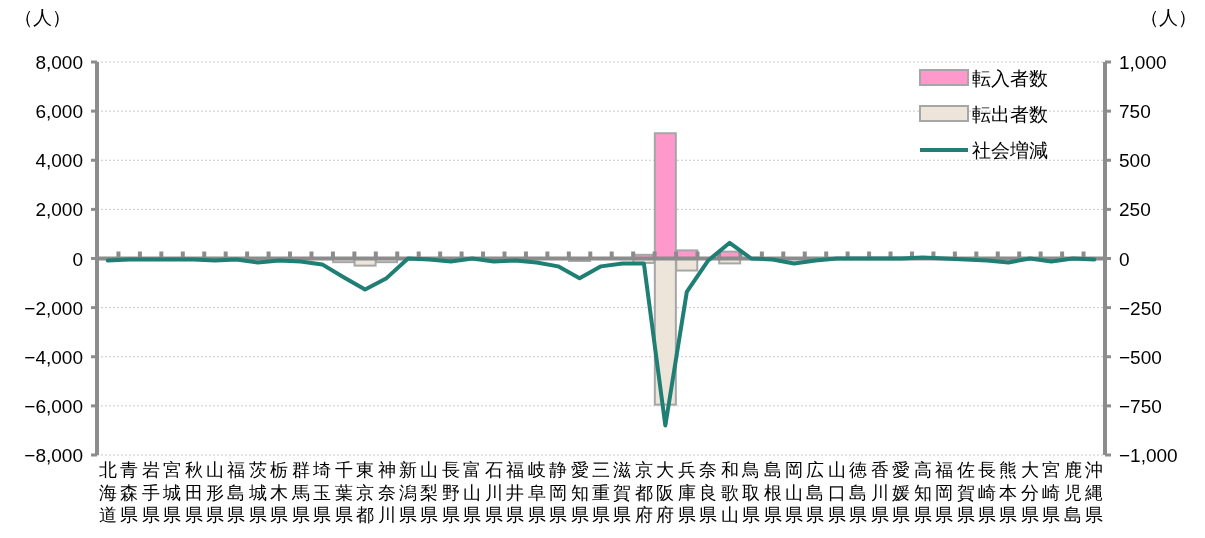 The height and width of the screenshot is (538, 1205). What do you see at coordinates (1124, 259) in the screenshot?
I see `y2-tick-label: 0` at bounding box center [1124, 259].